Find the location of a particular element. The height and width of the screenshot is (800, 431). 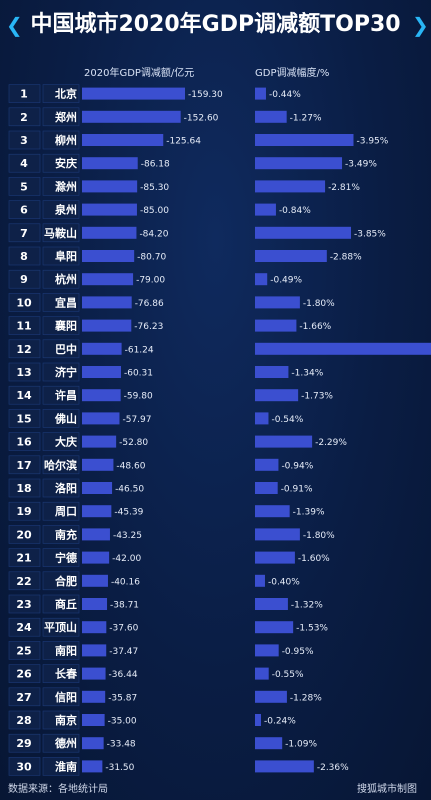

rank-label: 23 is located at coordinates (23, 604).